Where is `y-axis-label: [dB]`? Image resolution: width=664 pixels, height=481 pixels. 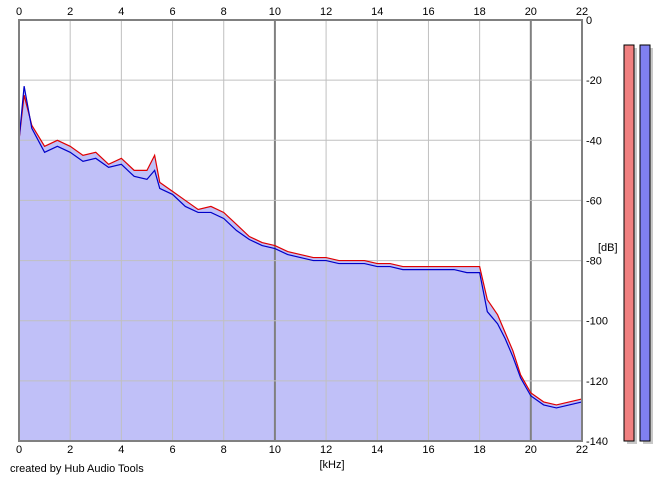
y-axis-label: [dB] is located at coordinates (608, 248).